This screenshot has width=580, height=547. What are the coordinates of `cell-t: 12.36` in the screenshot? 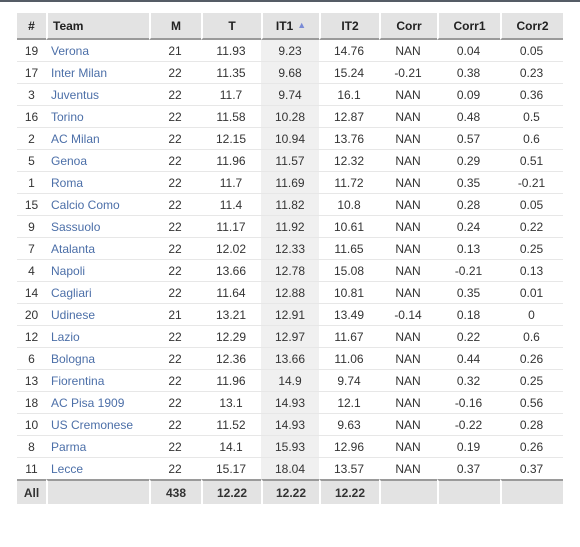 It's located at (231, 359).